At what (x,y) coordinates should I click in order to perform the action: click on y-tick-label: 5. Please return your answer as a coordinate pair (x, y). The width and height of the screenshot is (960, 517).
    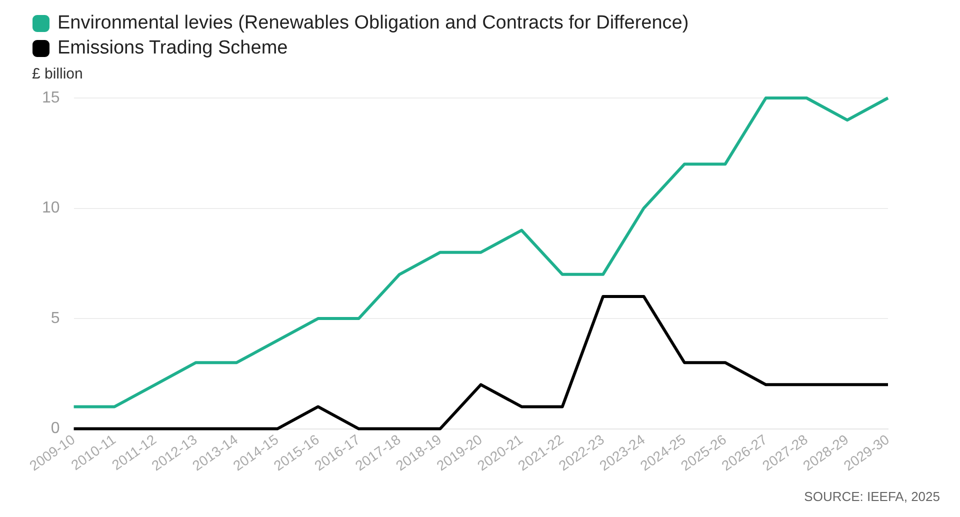
    Looking at the image, I should click on (55, 318).